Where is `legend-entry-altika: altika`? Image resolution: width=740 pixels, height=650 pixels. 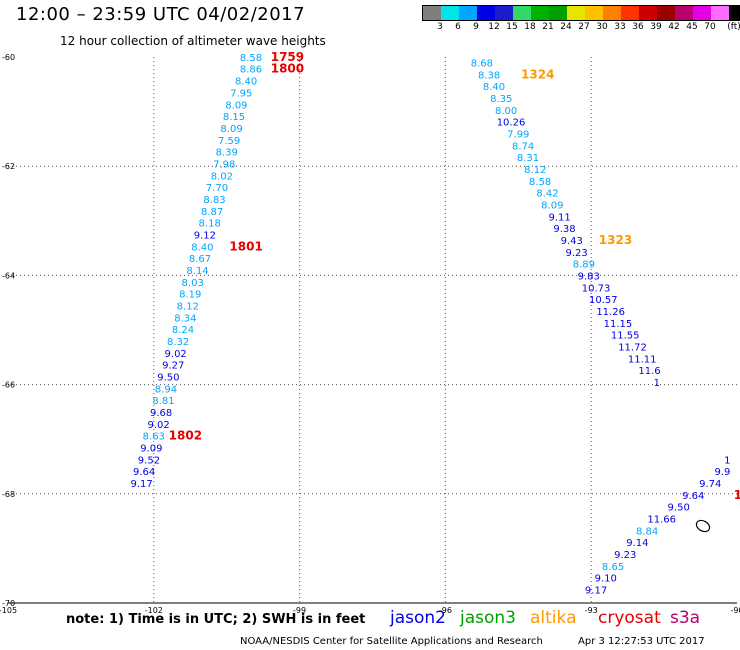
legend-entry-altika: altika is located at coordinates (553, 618).